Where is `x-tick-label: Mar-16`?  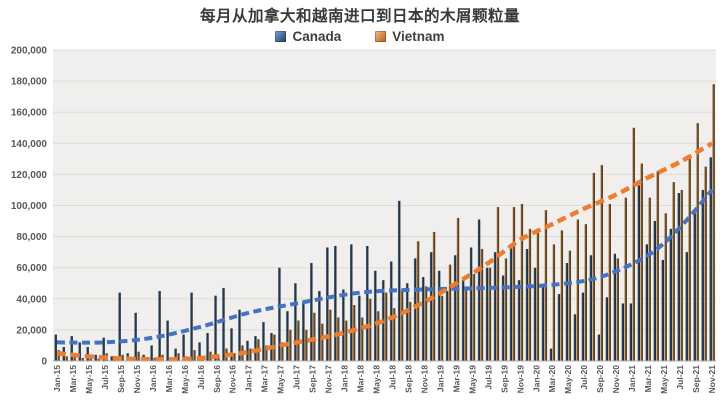
x-tick-label: Mar-16 is located at coordinates (169, 379).